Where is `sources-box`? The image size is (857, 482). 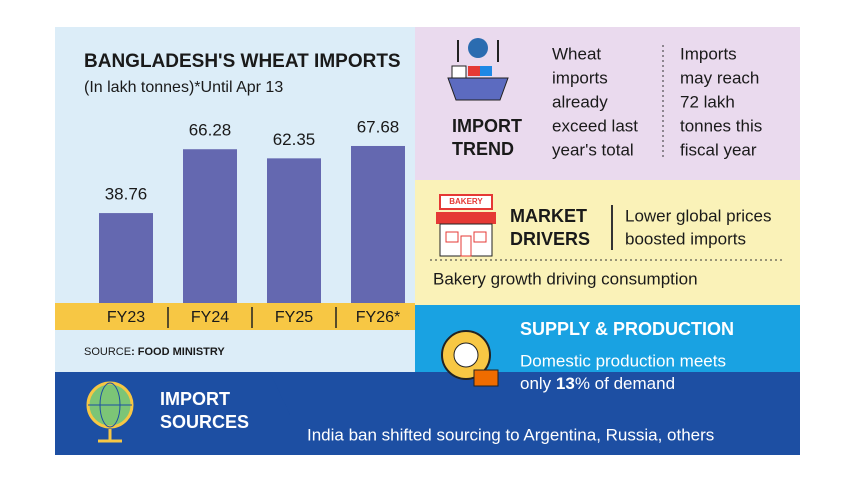
sources-box is located at coordinates (427, 413).